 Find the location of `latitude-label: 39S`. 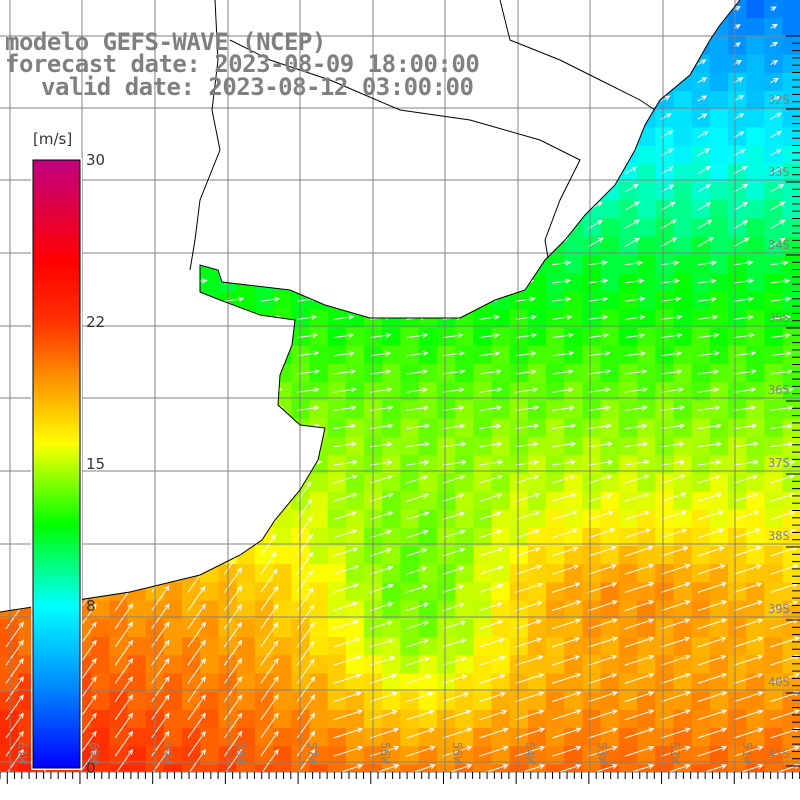

latitude-label: 39S is located at coordinates (779, 609).